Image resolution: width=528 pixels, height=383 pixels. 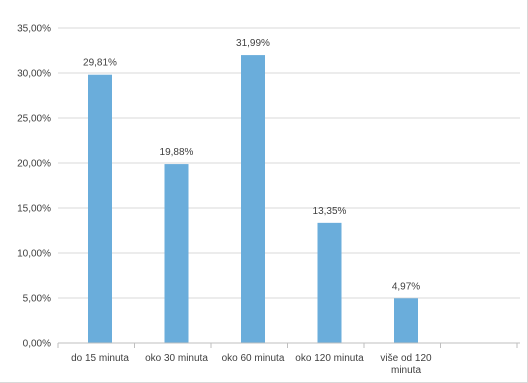 What do you see at coordinates (34, 209) in the screenshot?
I see `y-tick-label: 15,00%` at bounding box center [34, 209].